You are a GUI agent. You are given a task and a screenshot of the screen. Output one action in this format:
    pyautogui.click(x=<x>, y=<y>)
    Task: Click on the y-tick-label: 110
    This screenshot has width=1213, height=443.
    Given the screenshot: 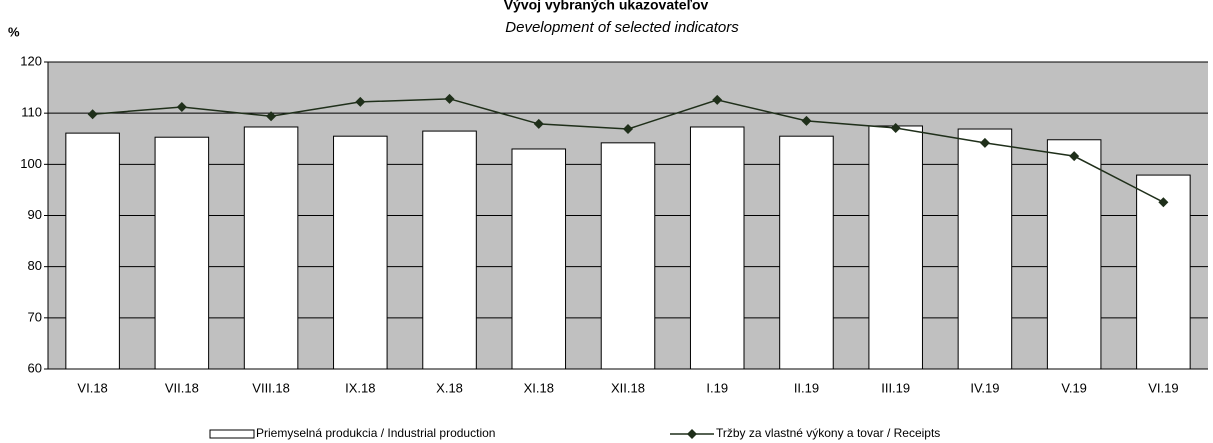 What is the action you would take?
    pyautogui.click(x=31, y=112)
    